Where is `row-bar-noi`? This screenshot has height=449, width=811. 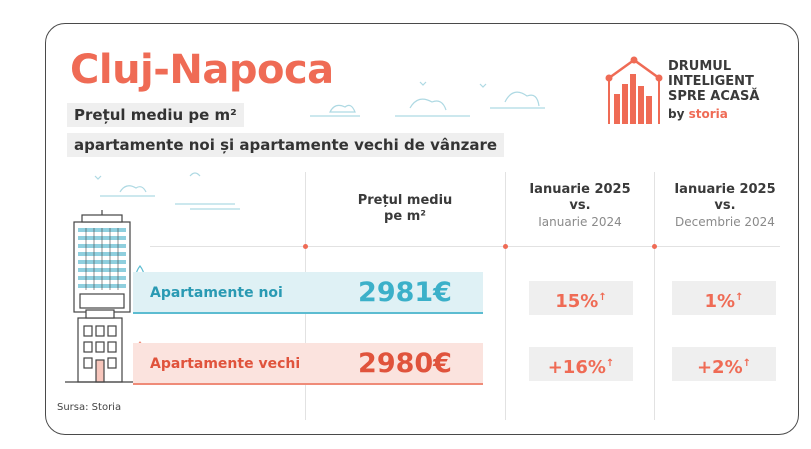
row-bar-noi is located at coordinates (308, 293).